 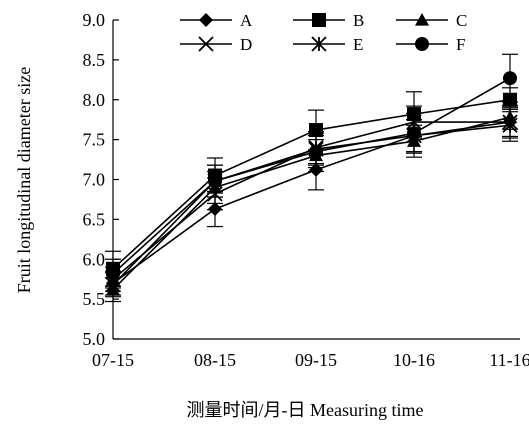 I want to click on x-tick-label: 07-15, so click(x=113, y=360).